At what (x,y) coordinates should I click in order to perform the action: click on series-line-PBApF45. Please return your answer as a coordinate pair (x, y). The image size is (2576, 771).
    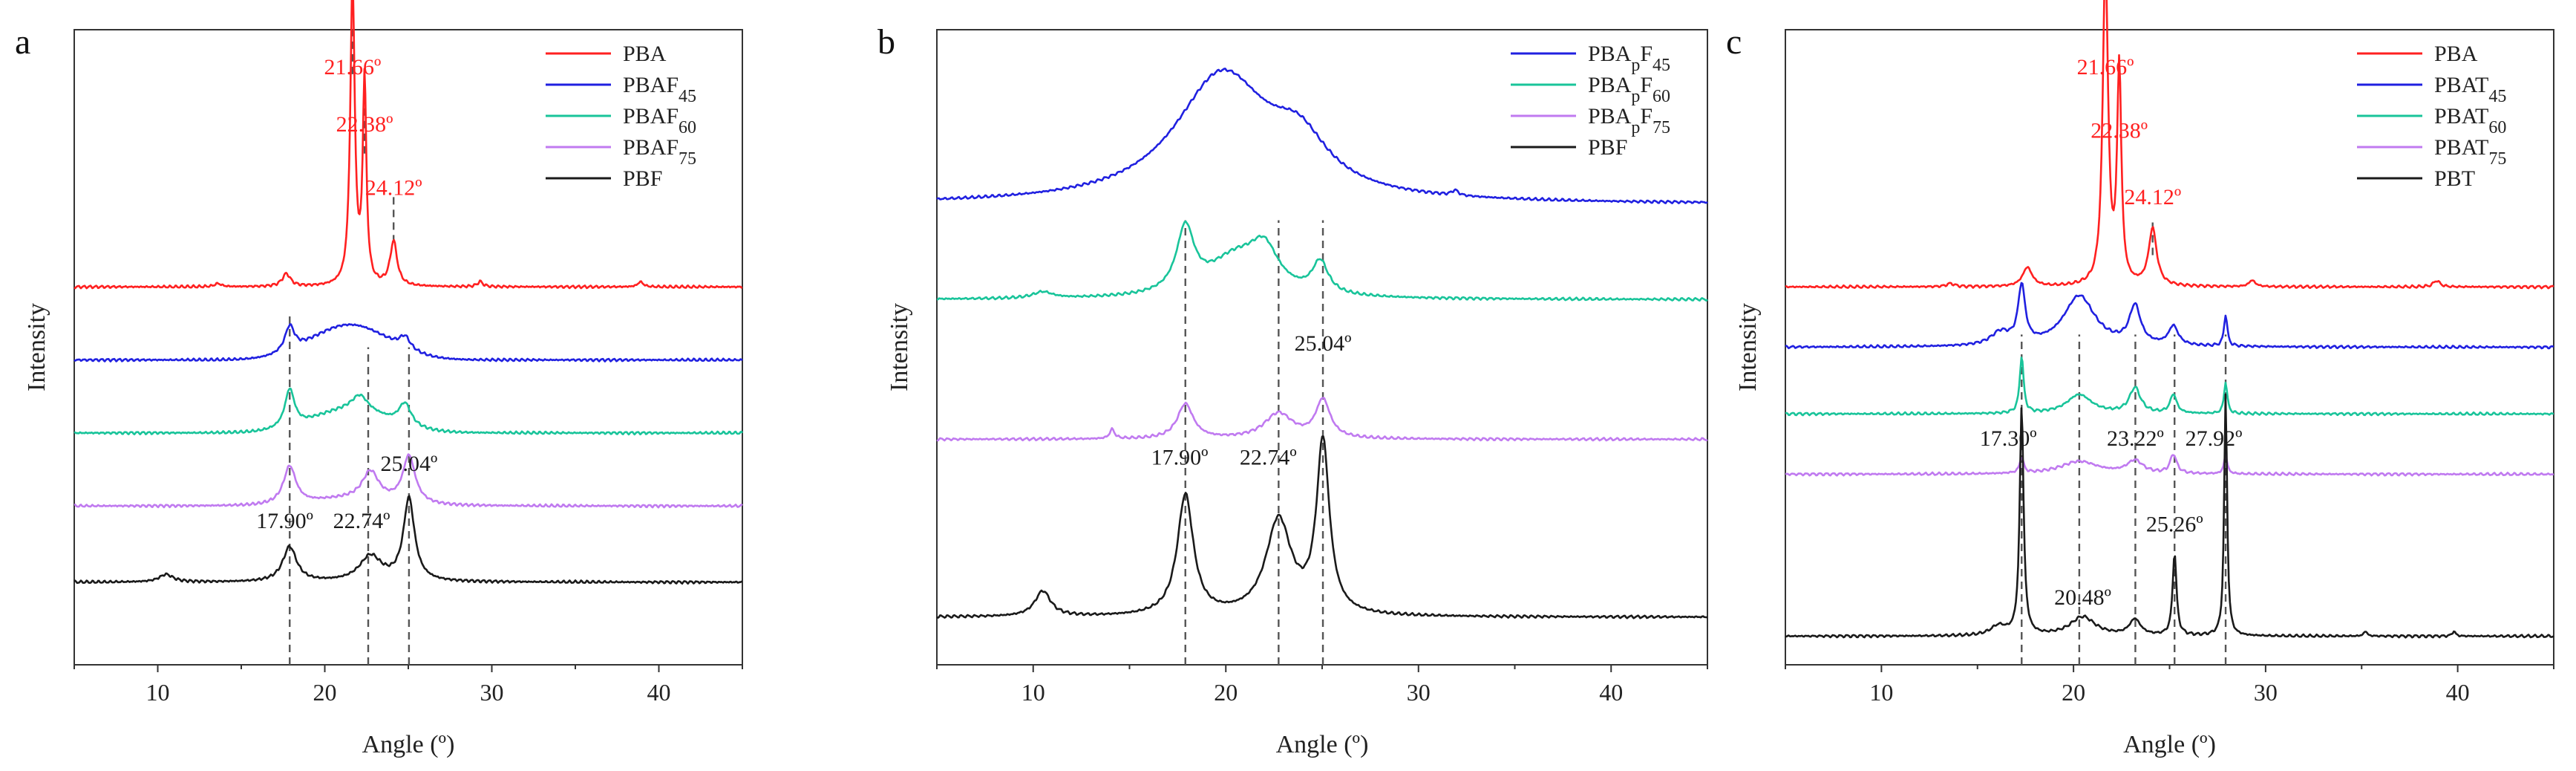
    Looking at the image, I should click on (1322, 136).